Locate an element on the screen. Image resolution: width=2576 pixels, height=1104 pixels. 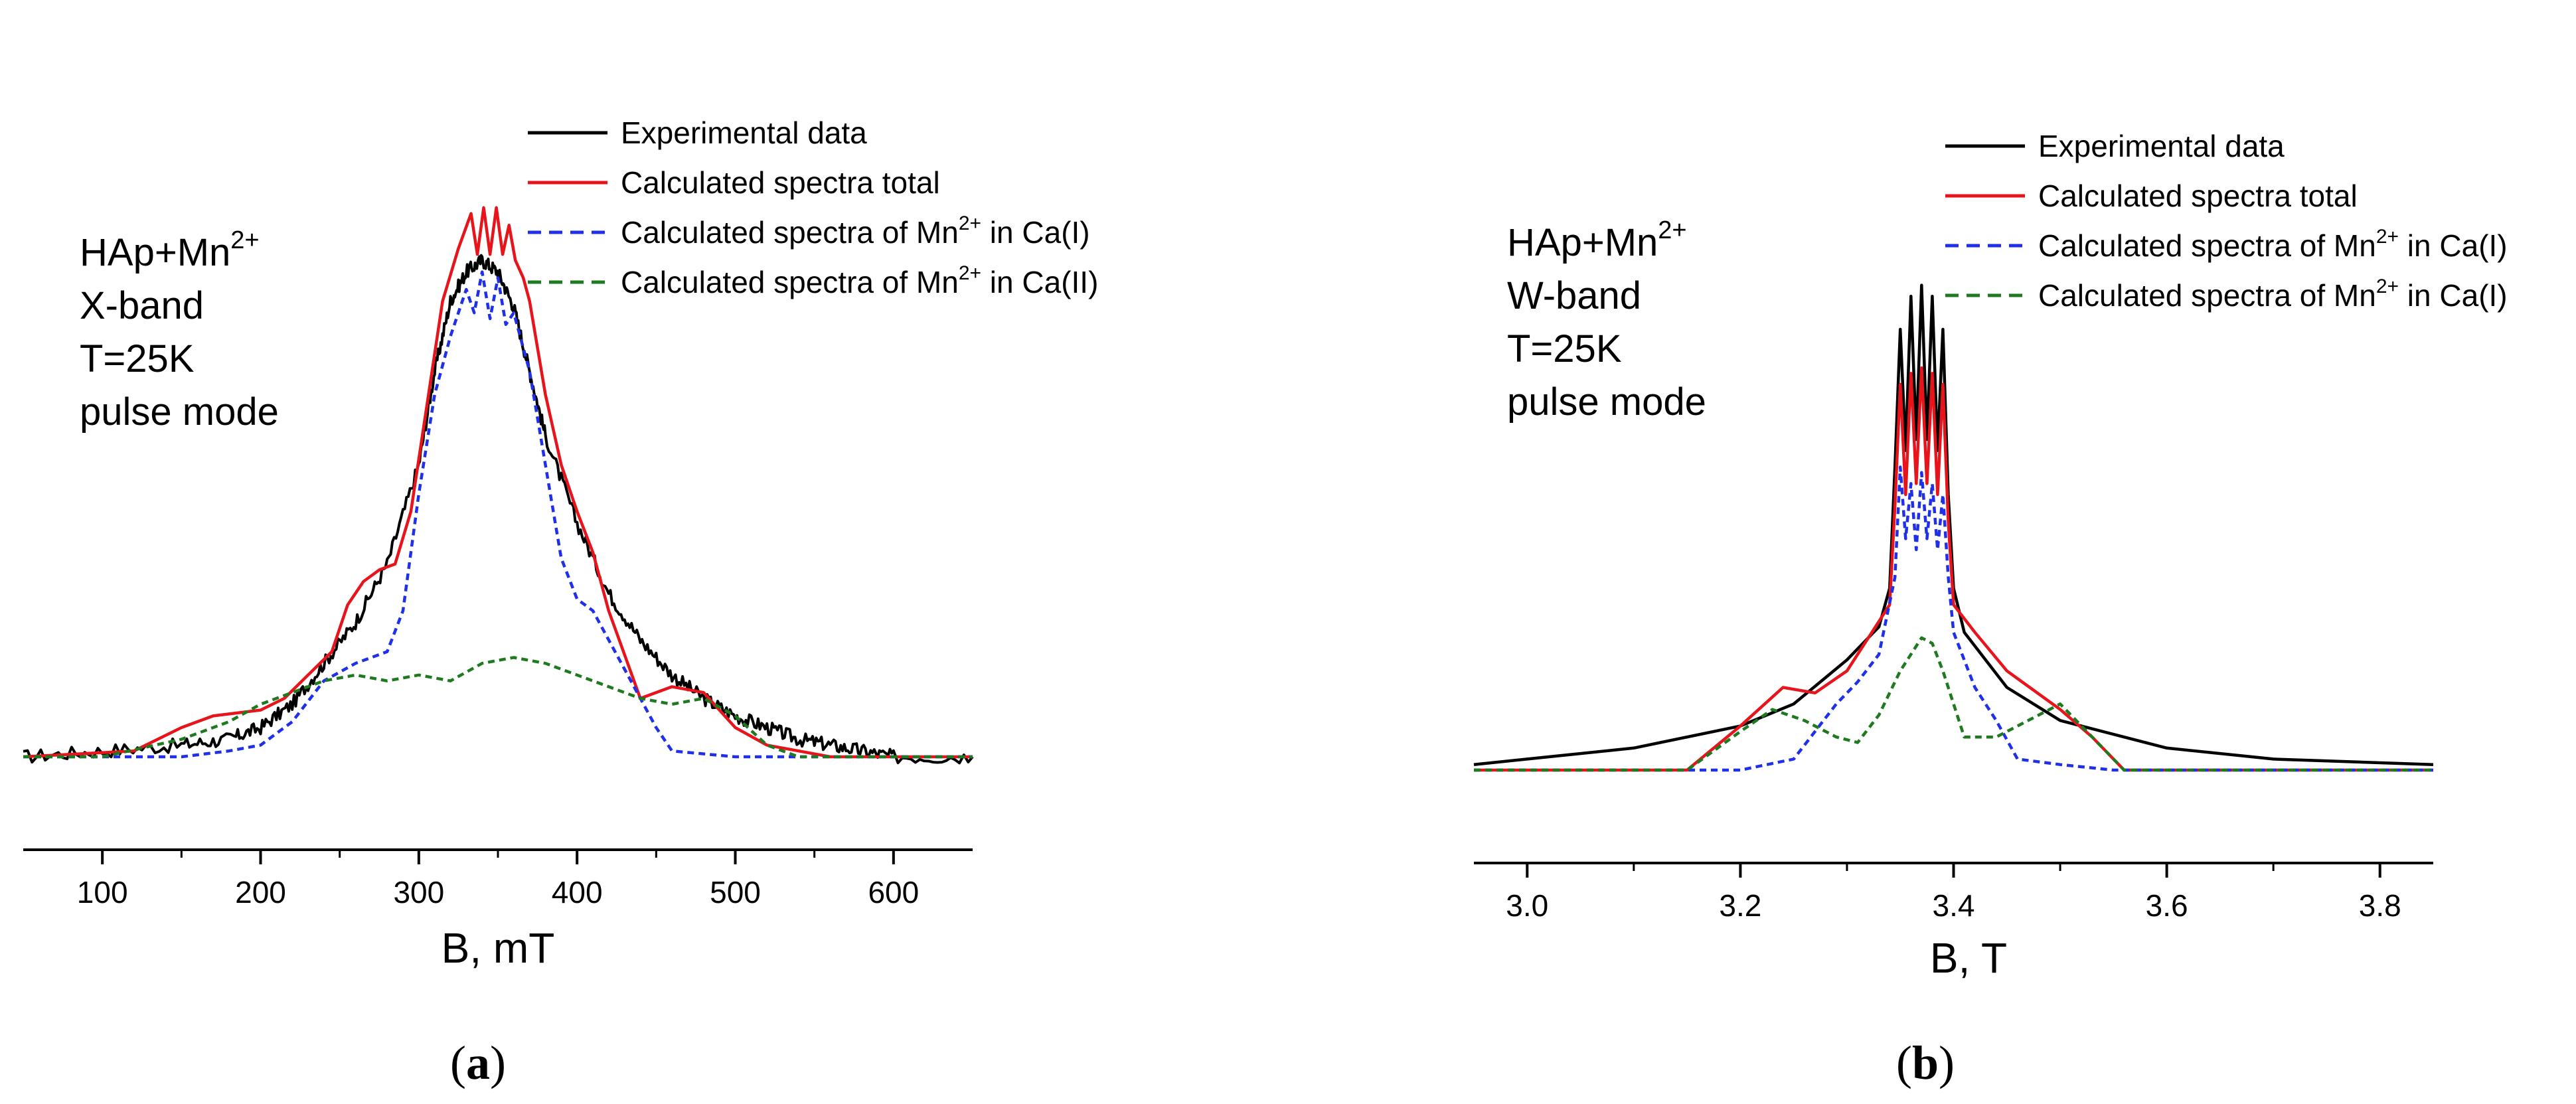
x-tick-label: 3.2 is located at coordinates (1740, 905).